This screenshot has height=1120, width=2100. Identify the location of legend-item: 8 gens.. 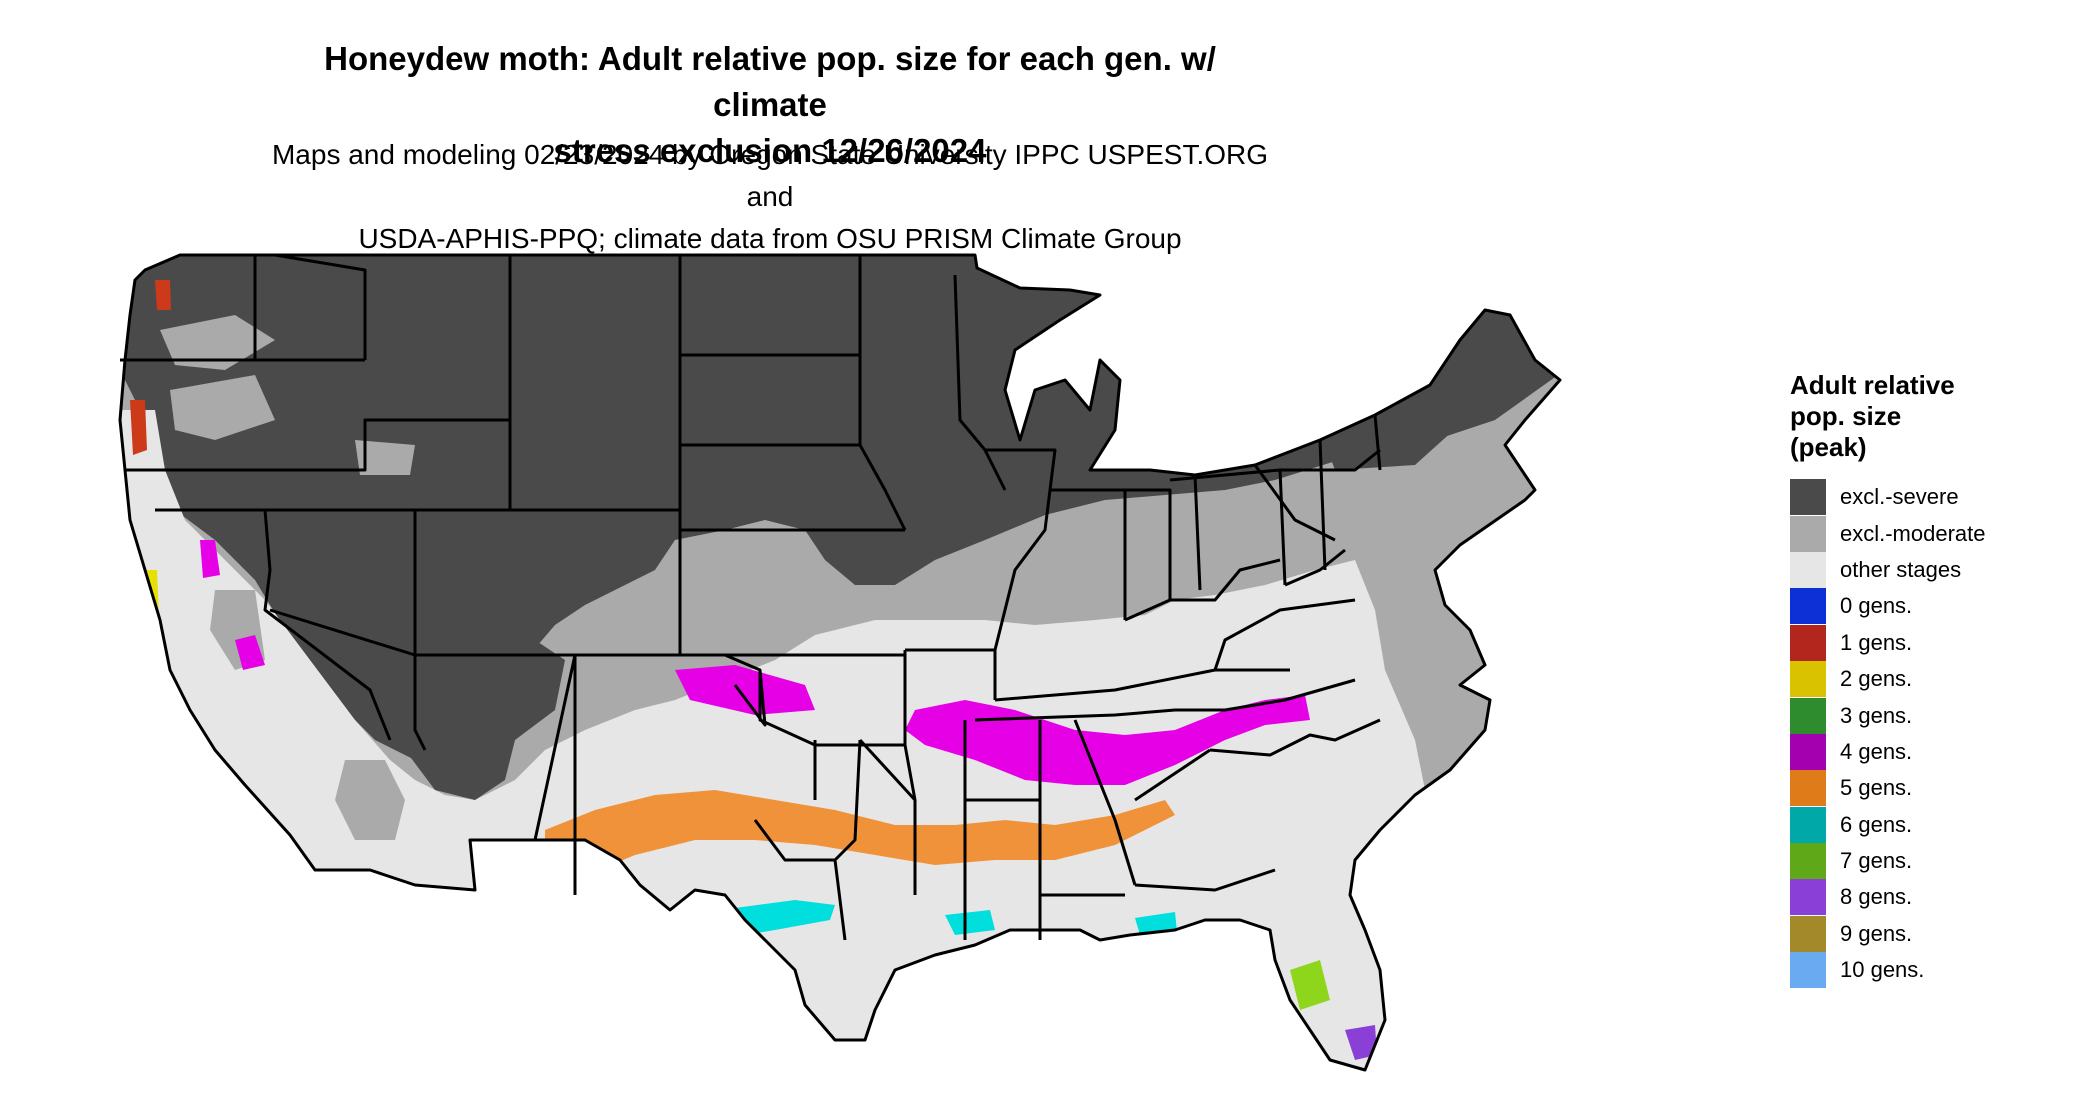
(1940, 897).